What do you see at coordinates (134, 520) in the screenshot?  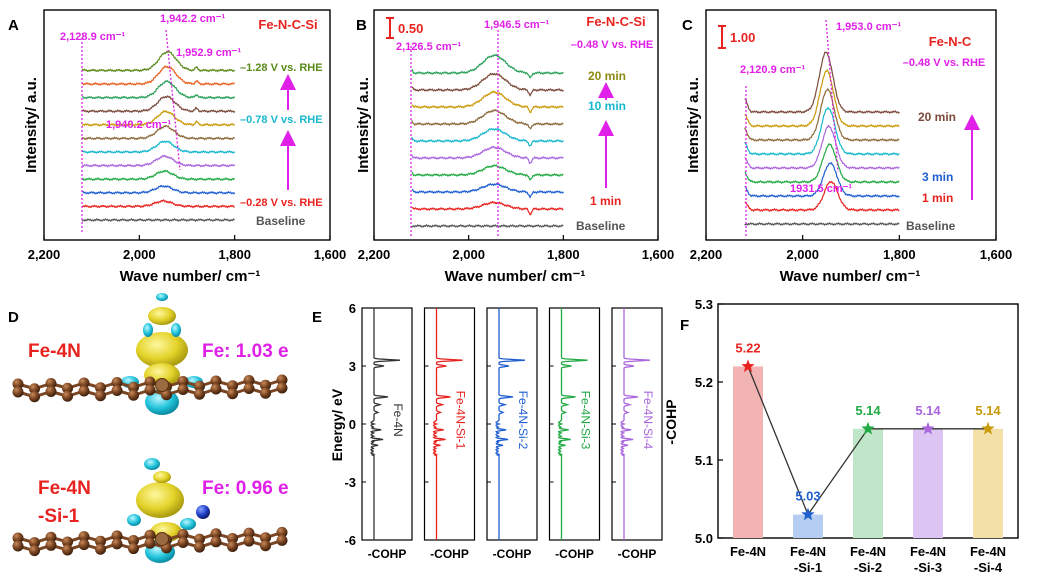 I see `charge-density-cyan` at bounding box center [134, 520].